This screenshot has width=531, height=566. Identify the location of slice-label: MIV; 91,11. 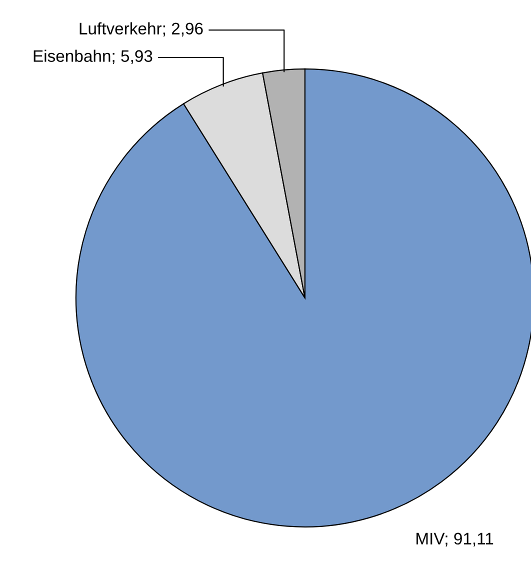
(455, 539).